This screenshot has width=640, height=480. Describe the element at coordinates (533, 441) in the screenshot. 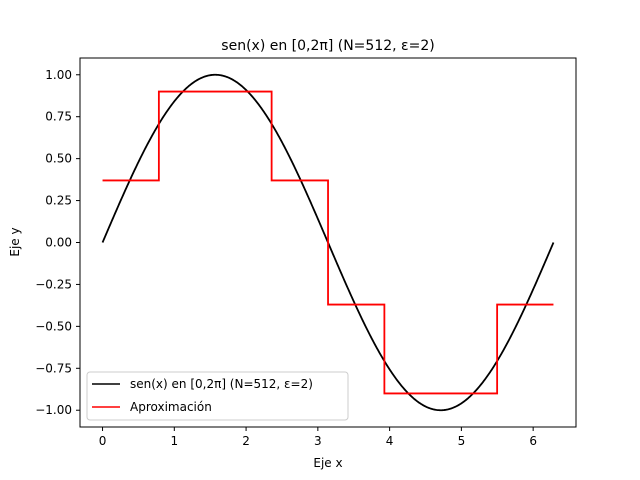

I see `x-tick-label: 6` at that location.